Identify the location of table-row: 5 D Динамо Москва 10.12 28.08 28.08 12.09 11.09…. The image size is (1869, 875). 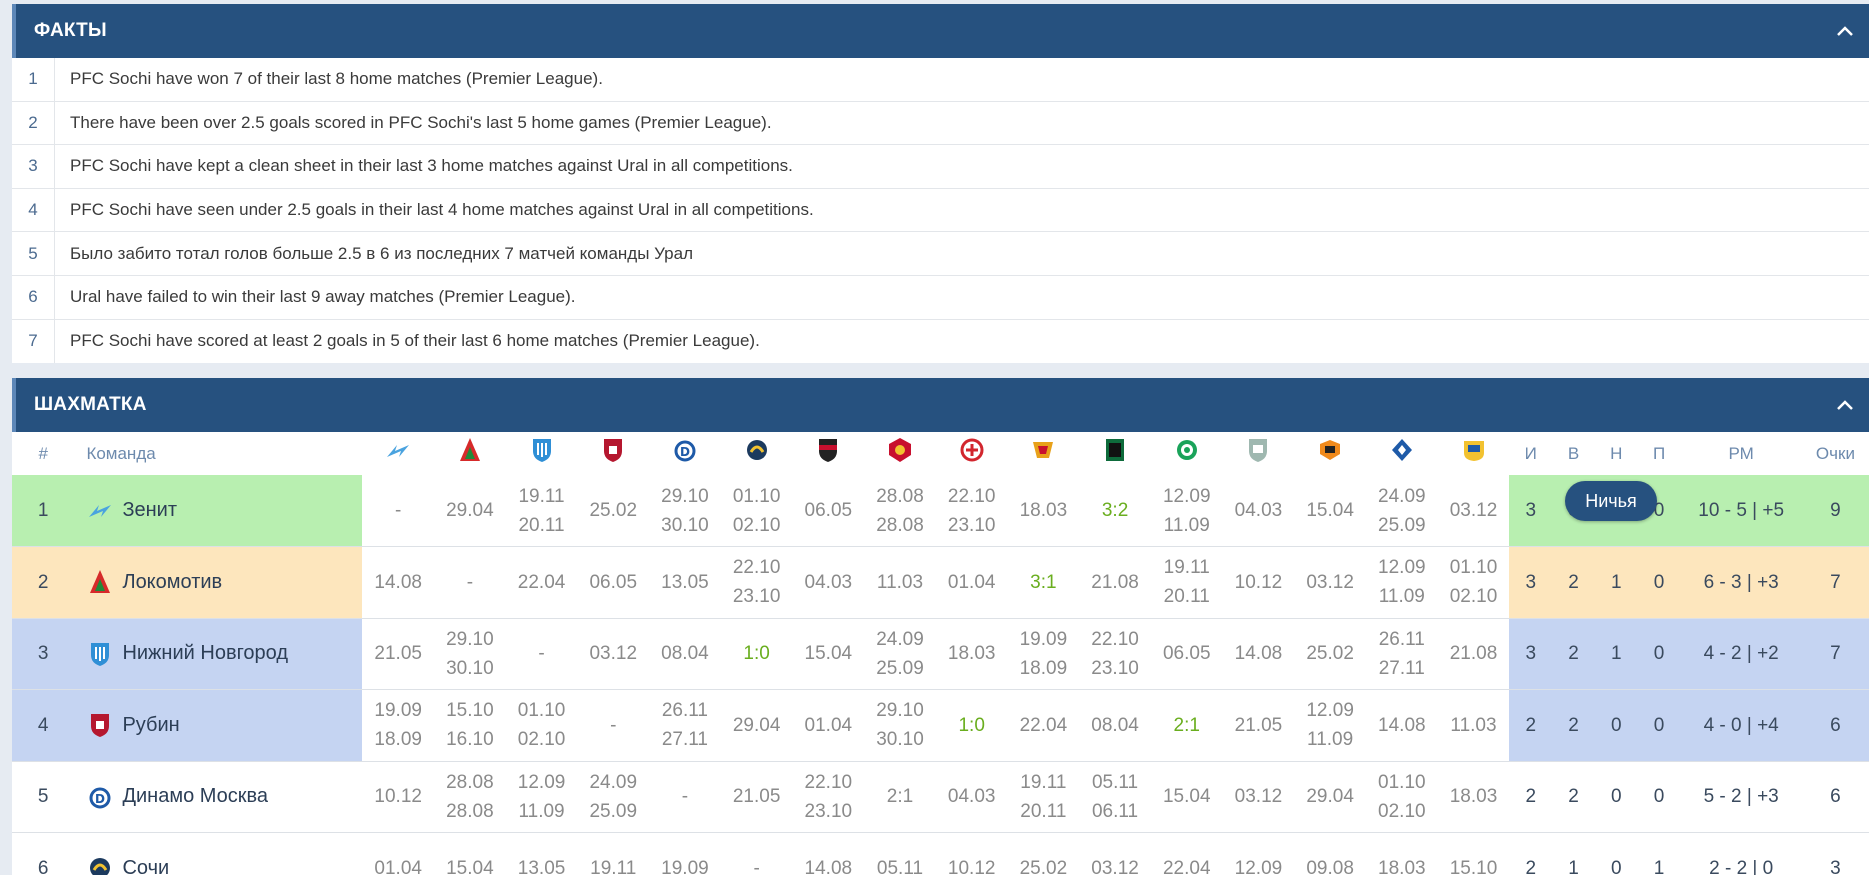
(940, 797).